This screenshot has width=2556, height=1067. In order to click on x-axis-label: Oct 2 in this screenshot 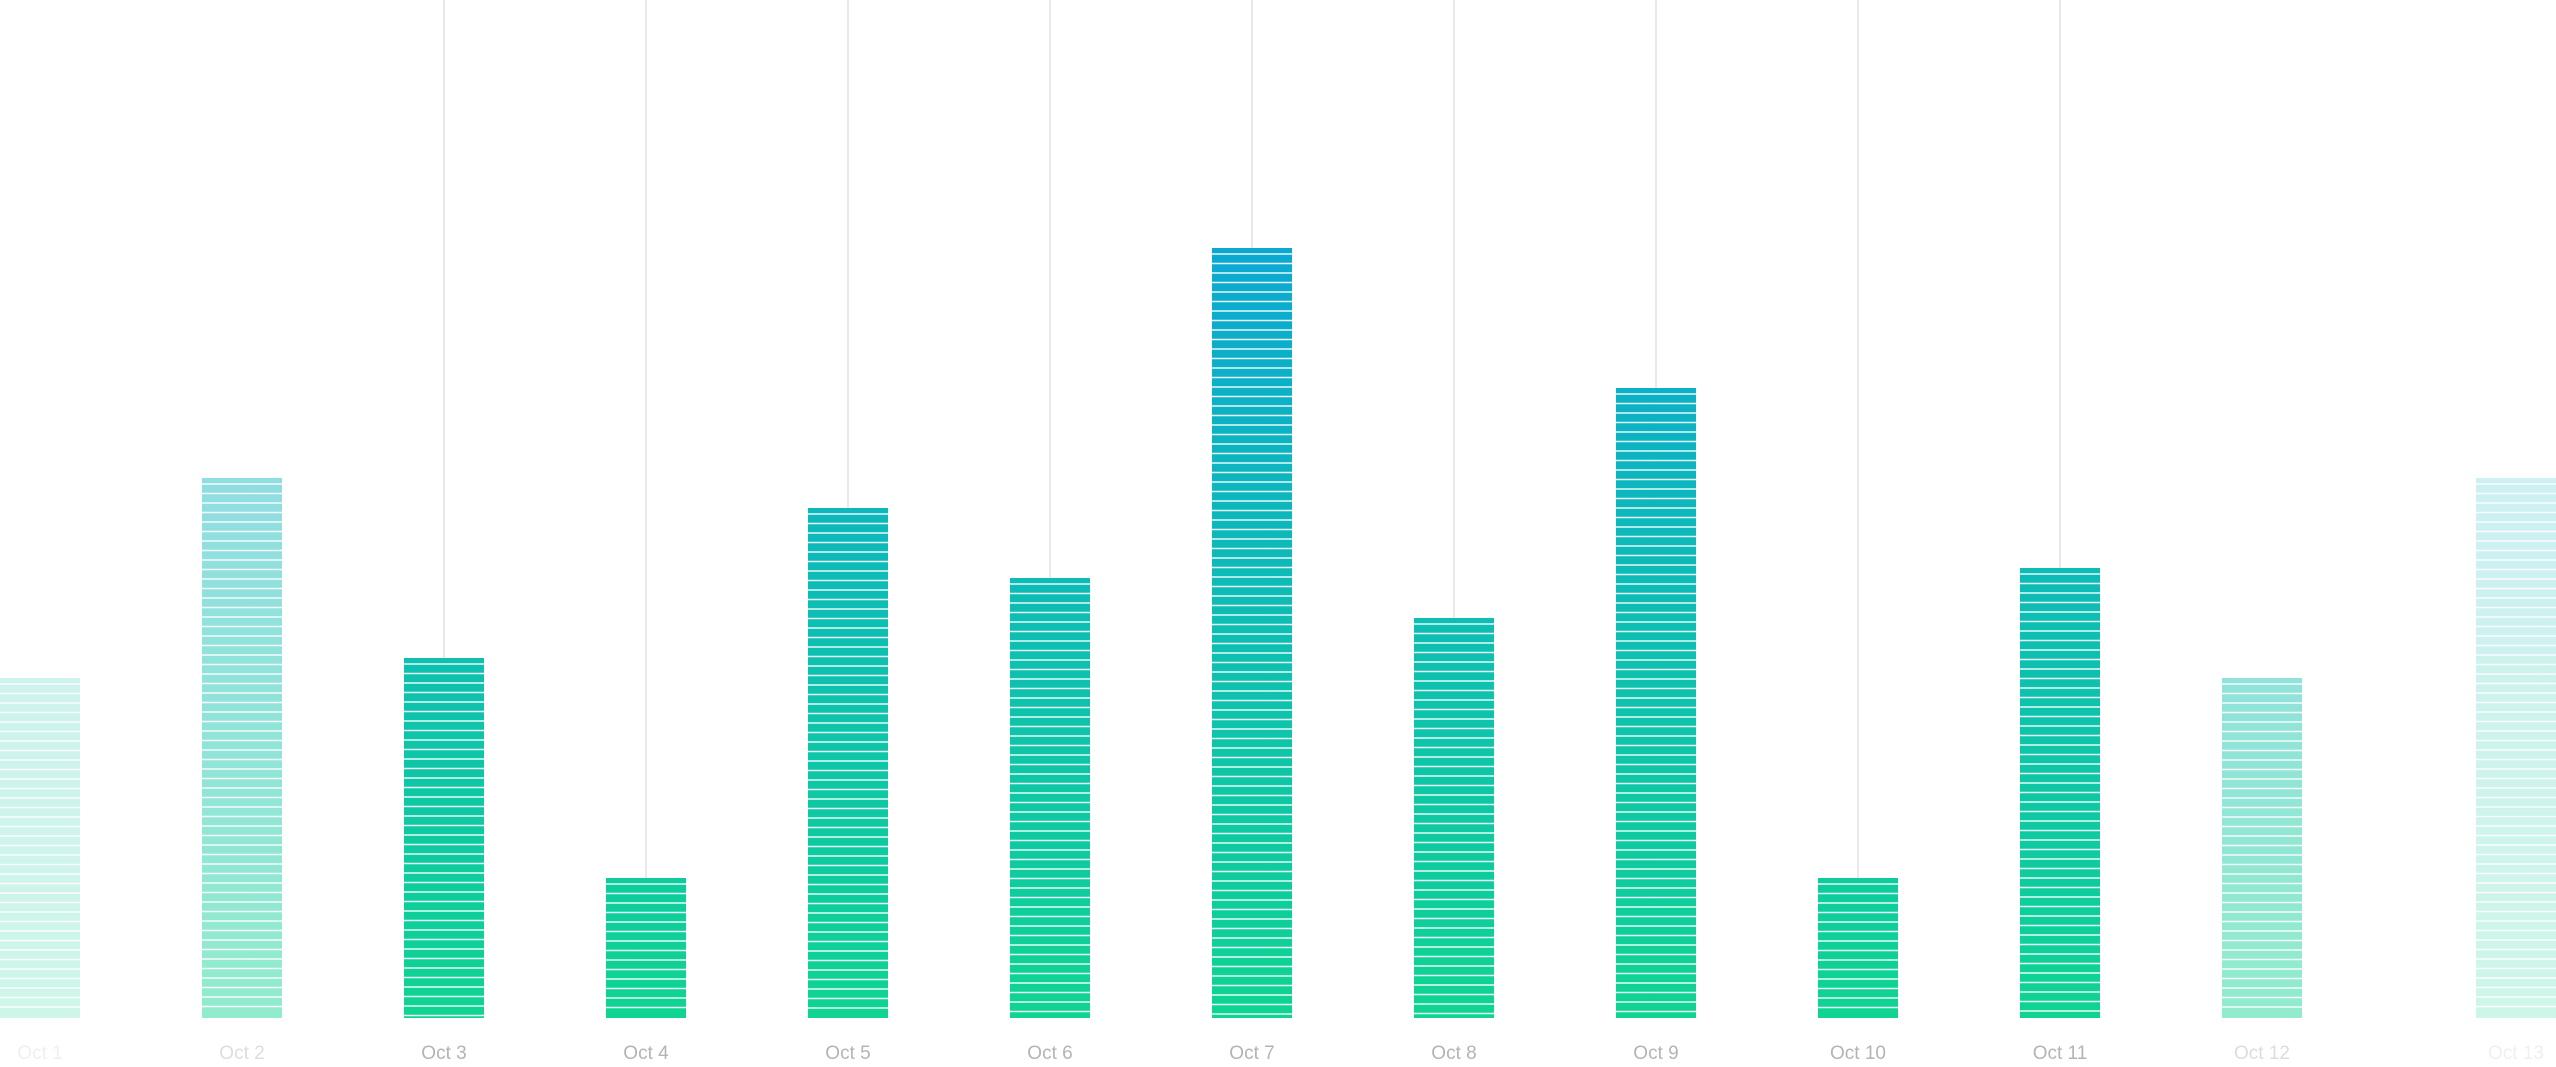, I will do `click(241, 1053)`.